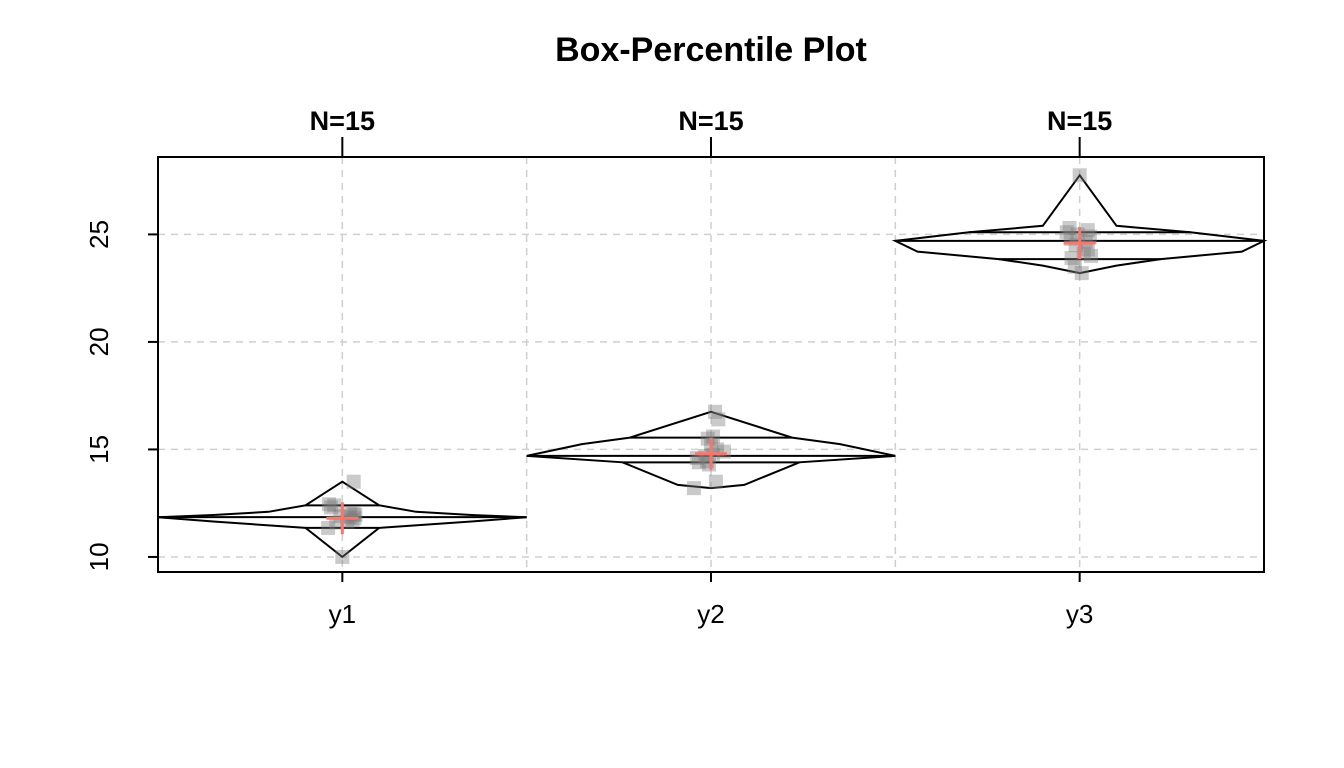 The width and height of the screenshot is (1344, 768). Describe the element at coordinates (1079, 614) in the screenshot. I see `x-tick-label: y3` at that location.